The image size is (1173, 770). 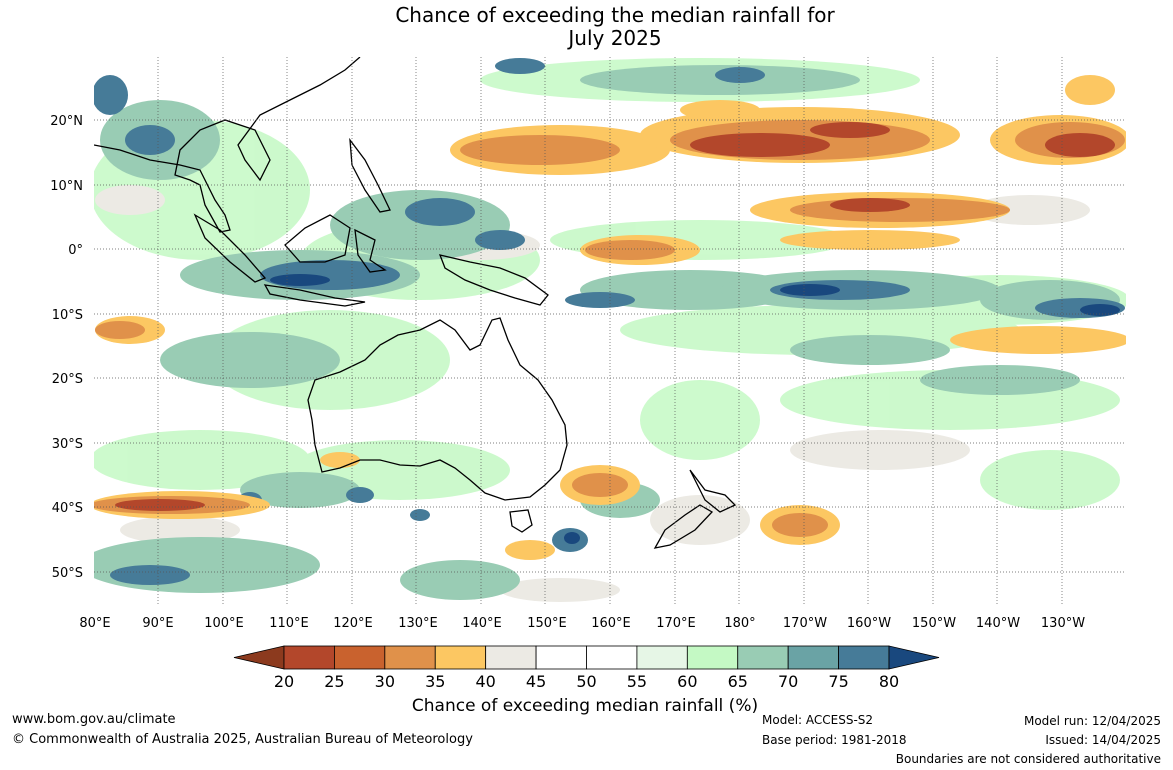 What do you see at coordinates (75, 250) in the screenshot?
I see `lat-label: 0°` at bounding box center [75, 250].